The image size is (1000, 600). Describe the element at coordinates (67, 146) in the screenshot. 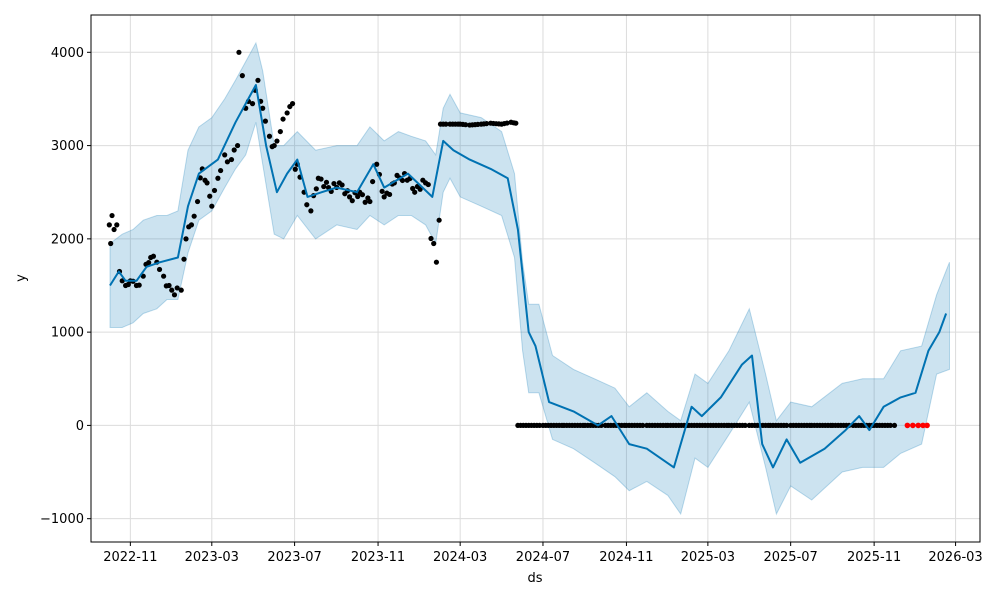

I see `y-tick-label: 3000` at that location.